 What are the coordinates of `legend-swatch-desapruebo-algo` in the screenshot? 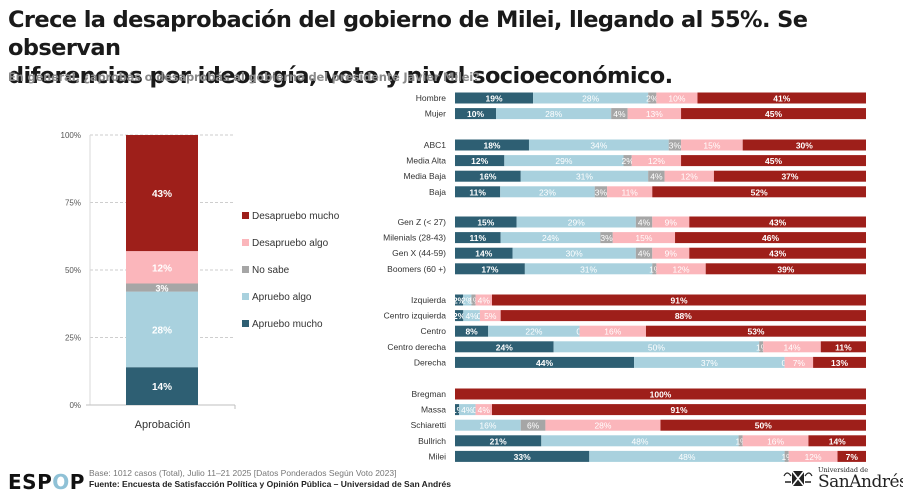 It's located at (245, 242).